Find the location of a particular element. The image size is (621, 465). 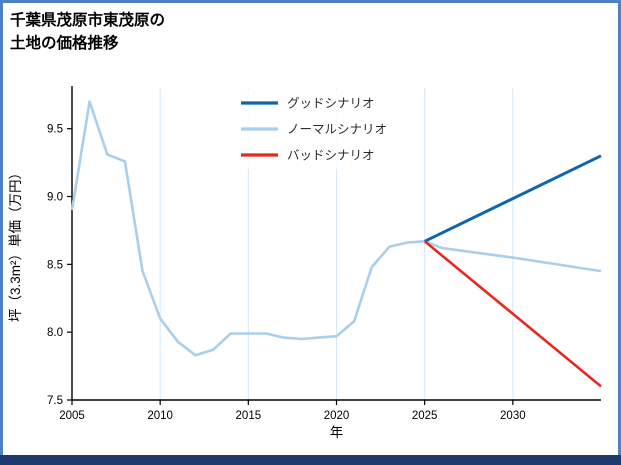

y-tick-label-9: 9.0 is located at coordinates (55, 198).